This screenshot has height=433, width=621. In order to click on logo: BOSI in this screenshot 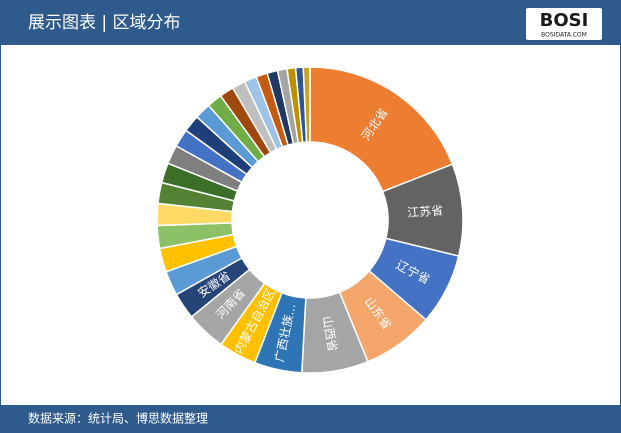, I will do `click(564, 20)`.